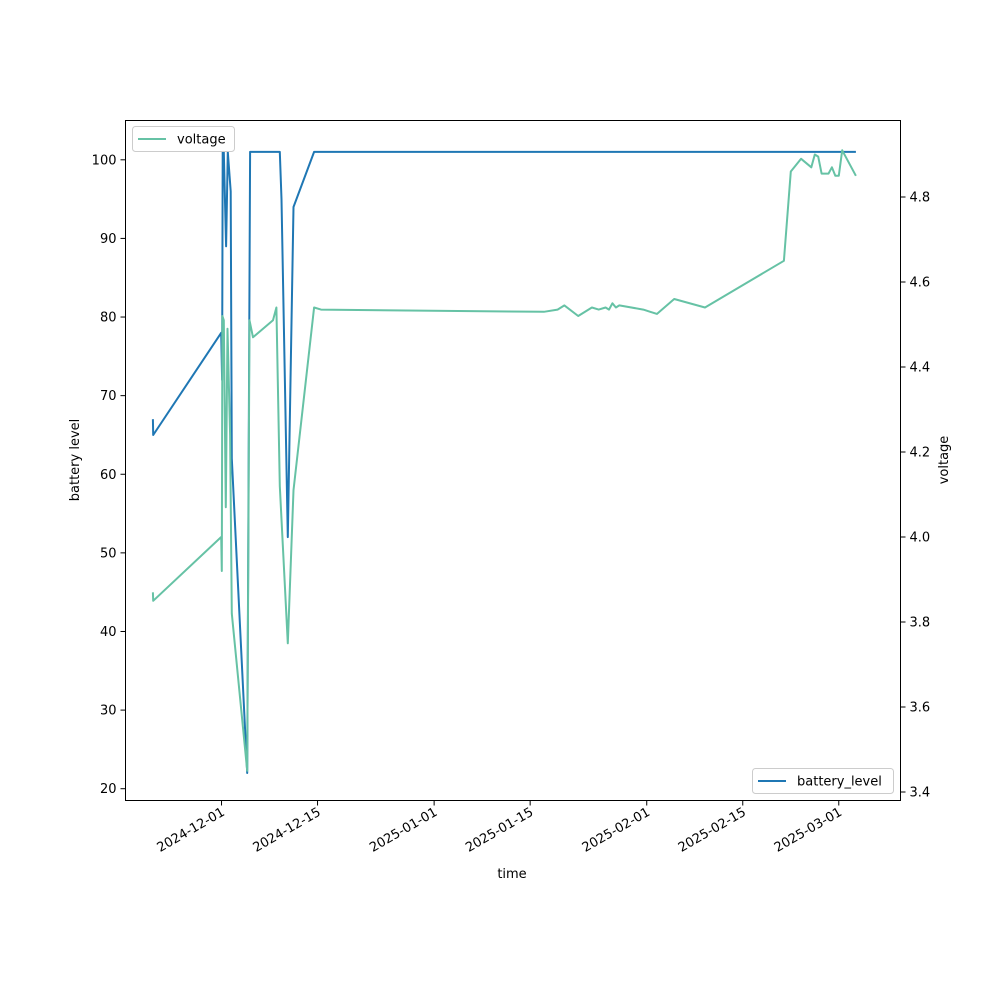 This screenshot has width=1000, height=1000. What do you see at coordinates (920, 623) in the screenshot?
I see `y-tick-label-right: 3.8` at bounding box center [920, 623].